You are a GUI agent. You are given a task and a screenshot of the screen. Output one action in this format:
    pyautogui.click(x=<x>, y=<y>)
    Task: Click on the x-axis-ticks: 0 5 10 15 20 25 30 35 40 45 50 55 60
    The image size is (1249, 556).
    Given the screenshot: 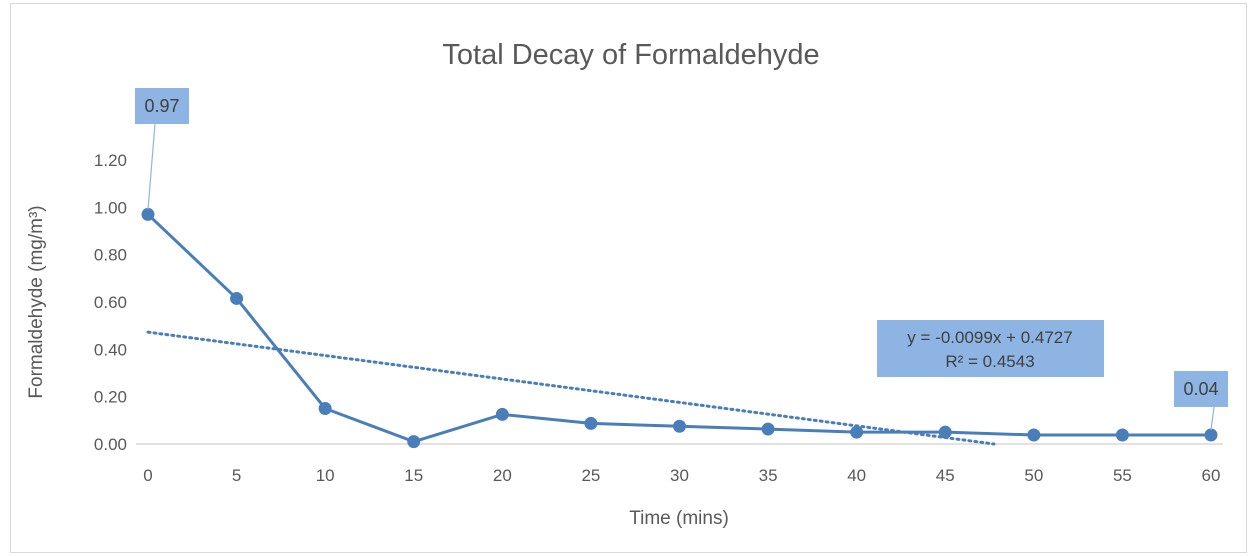 What is the action you would take?
    pyautogui.click(x=681, y=475)
    